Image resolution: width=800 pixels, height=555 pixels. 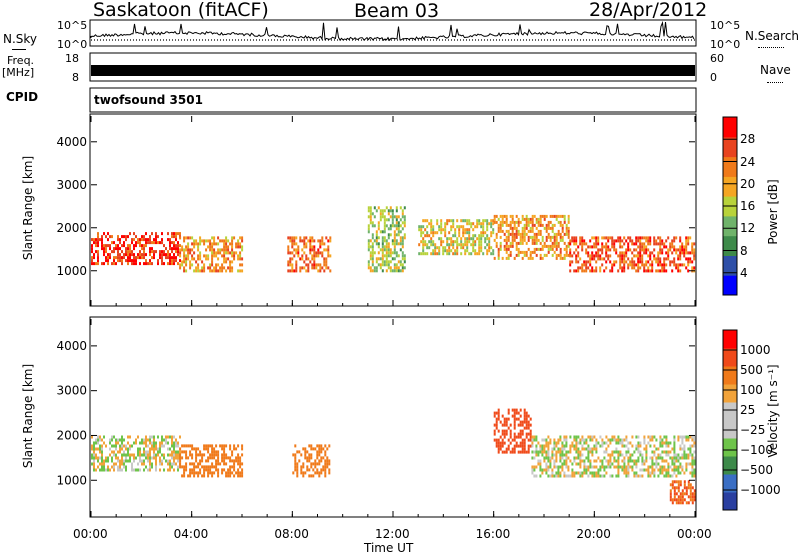 I want to click on power-ytick-label: 2000, so click(x=71, y=228).